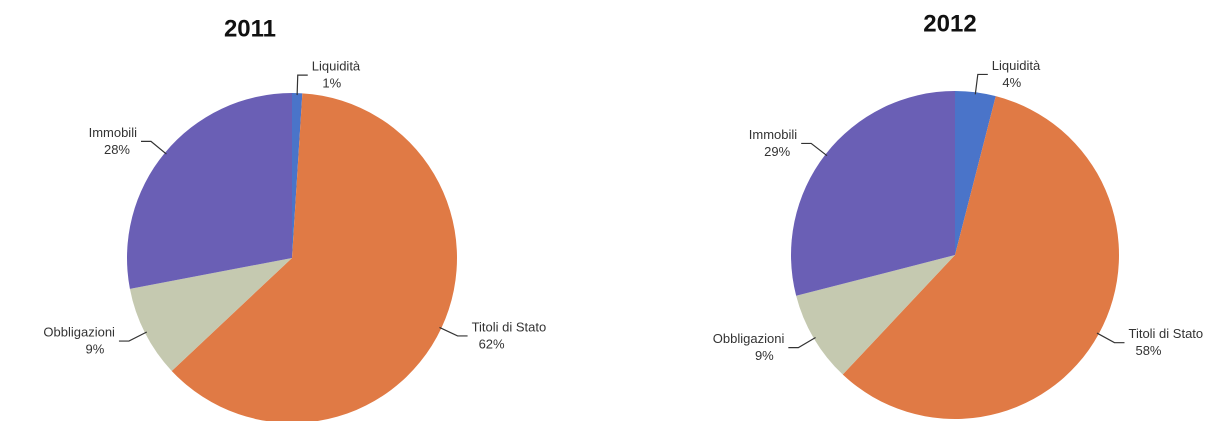 The image size is (1214, 421). What do you see at coordinates (949, 23) in the screenshot?
I see `chart-title: 2012` at bounding box center [949, 23].